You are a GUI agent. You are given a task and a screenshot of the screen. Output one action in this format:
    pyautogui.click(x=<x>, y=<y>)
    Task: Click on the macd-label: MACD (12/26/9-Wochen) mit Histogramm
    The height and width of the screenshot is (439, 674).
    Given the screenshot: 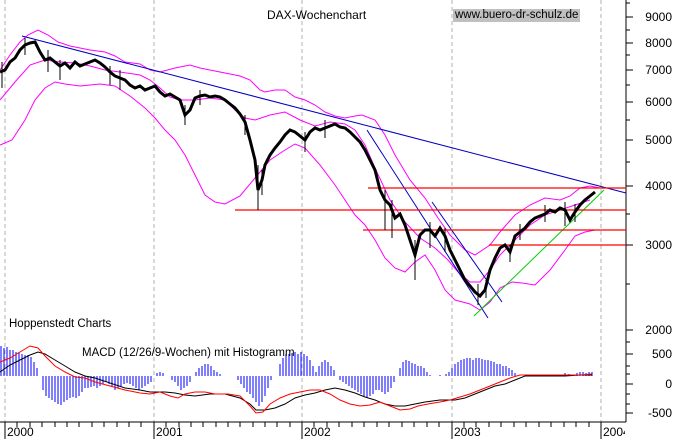 What is the action you would take?
    pyautogui.click(x=188, y=353)
    